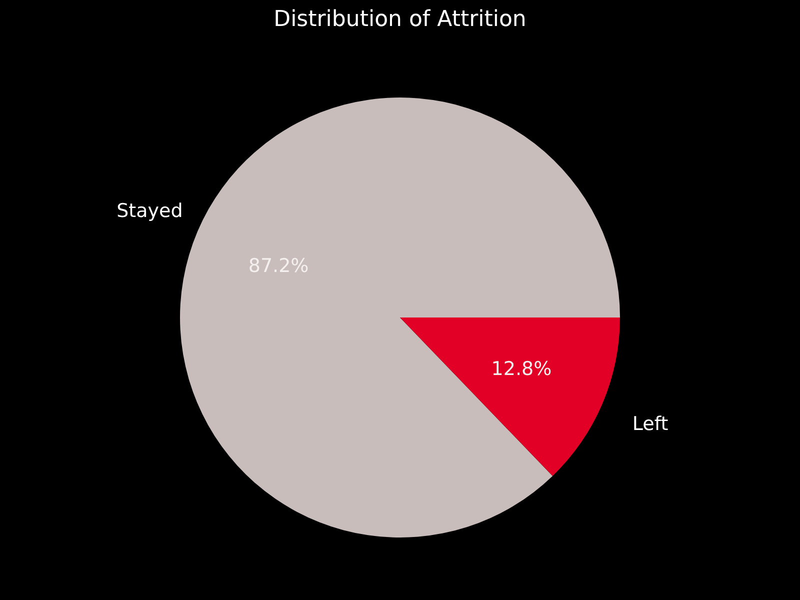 This screenshot has width=800, height=600. I want to click on data-label: 12.8%, so click(521, 369).